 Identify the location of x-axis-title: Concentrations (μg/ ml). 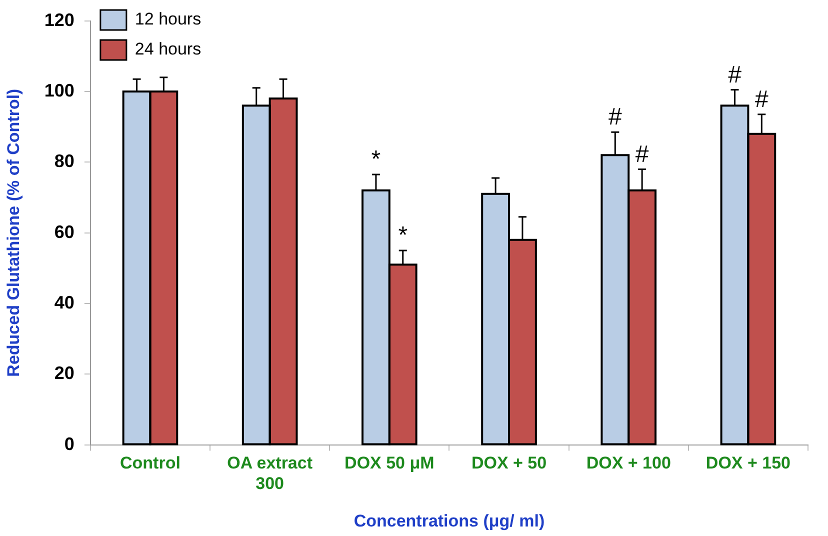
(449, 520).